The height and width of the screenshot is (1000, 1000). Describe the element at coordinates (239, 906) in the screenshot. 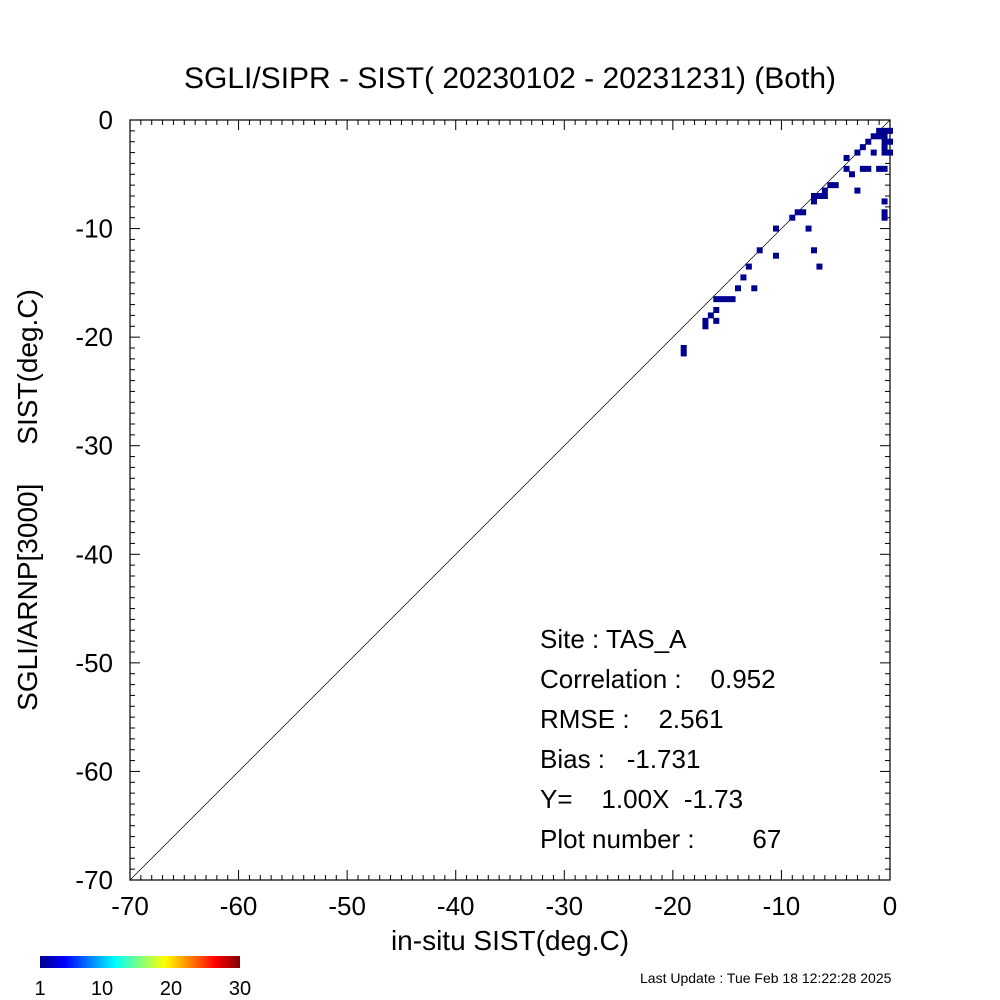

I see `x-tick-label: -60` at that location.